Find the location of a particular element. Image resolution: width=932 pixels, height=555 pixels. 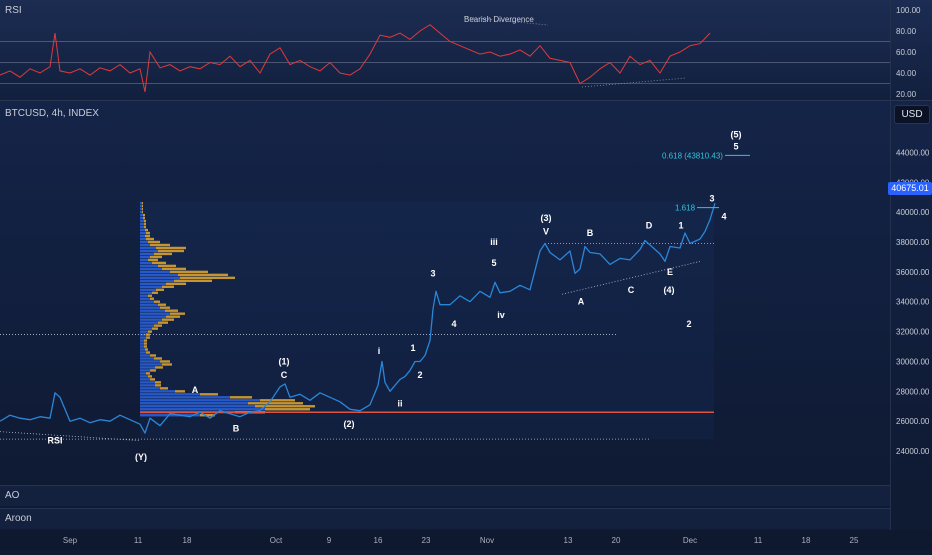

rsi-pane-label: RSI is located at coordinates (13, 10).